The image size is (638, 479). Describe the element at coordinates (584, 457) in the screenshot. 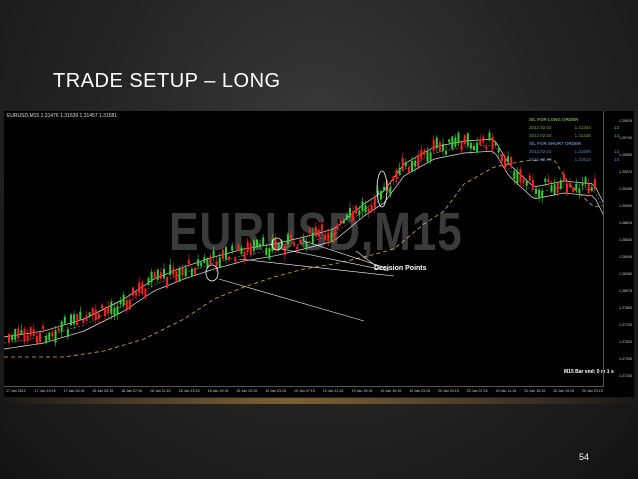

I see `page-number: 54` at that location.